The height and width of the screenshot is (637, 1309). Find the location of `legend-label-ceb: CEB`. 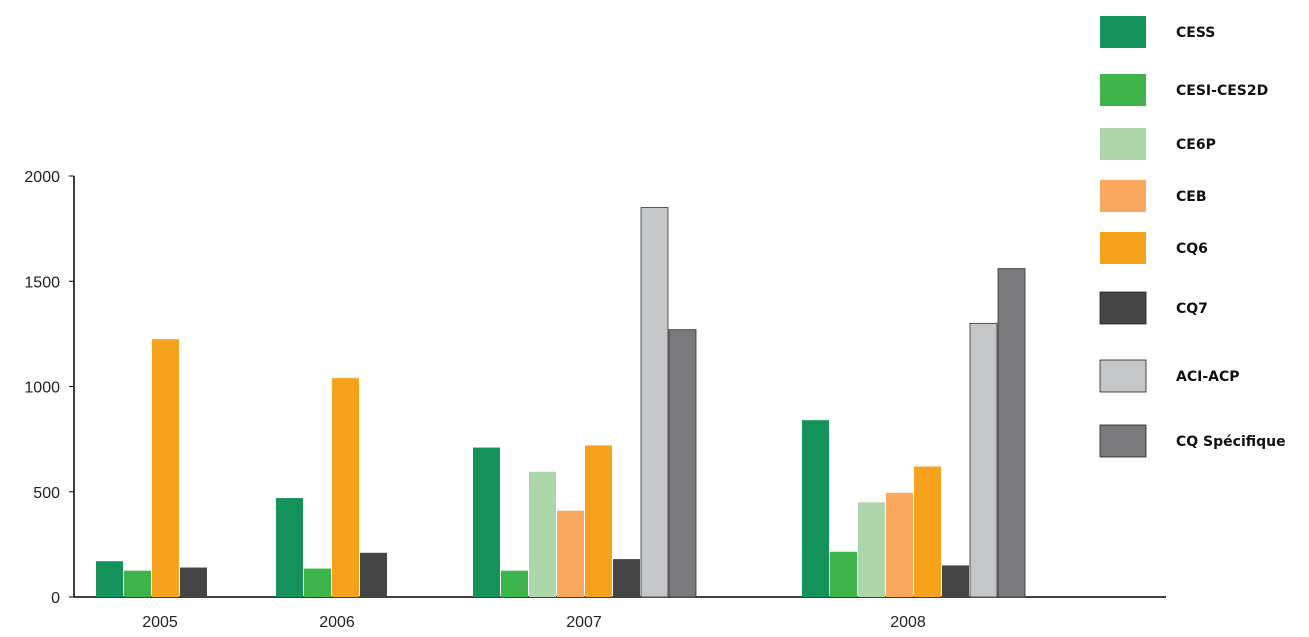

legend-label-ceb: CEB is located at coordinates (1191, 197).